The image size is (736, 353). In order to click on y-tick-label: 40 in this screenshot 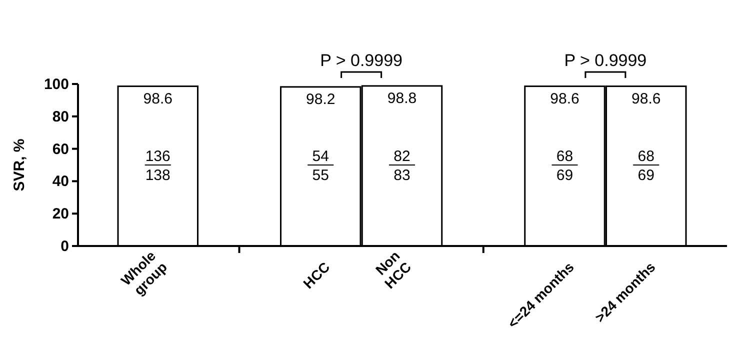, I will do `click(60, 181)`.